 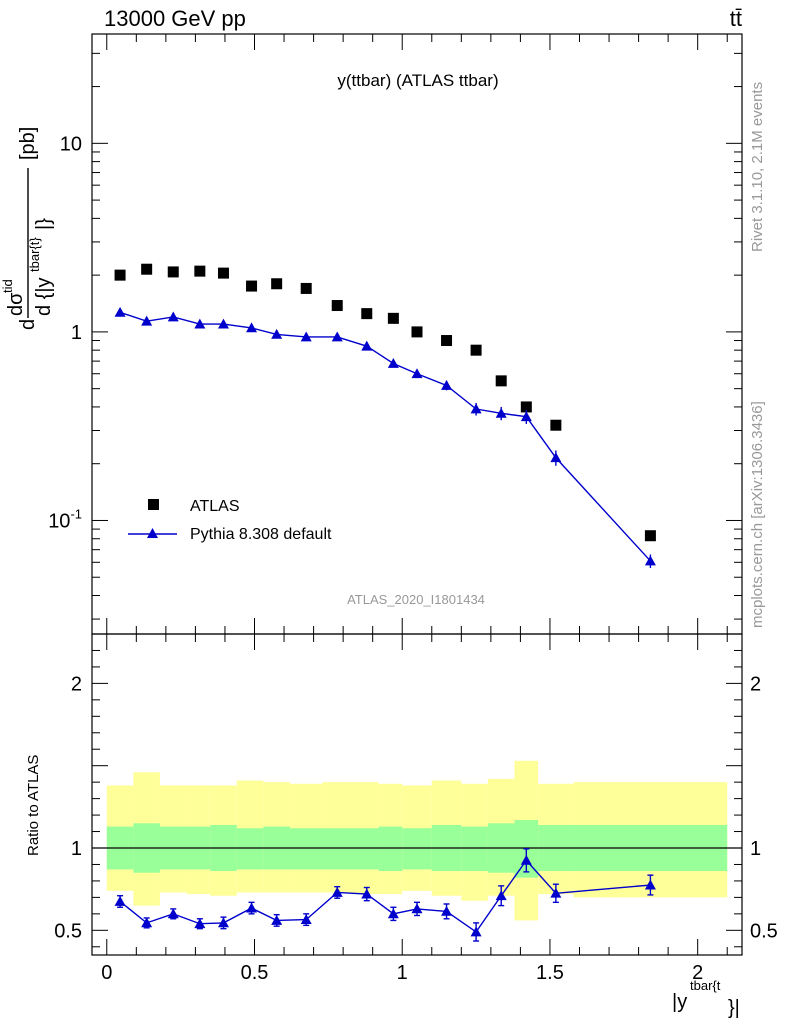 What do you see at coordinates (755, 684) in the screenshot?
I see `ratio-y-tick-label-right: 2` at bounding box center [755, 684].